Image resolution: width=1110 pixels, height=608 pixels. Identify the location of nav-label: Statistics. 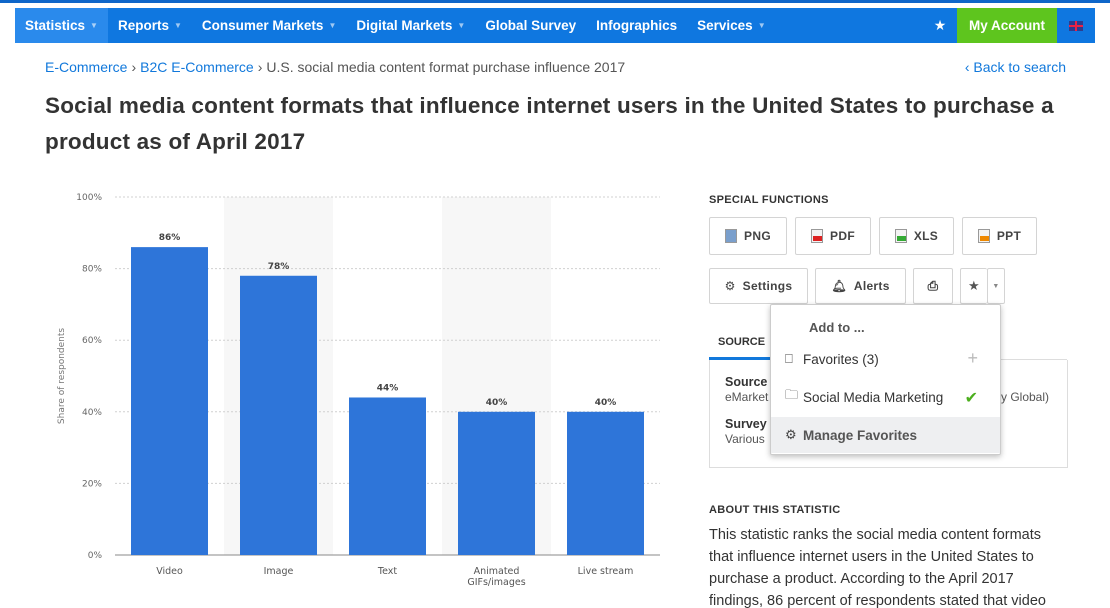
(55, 25).